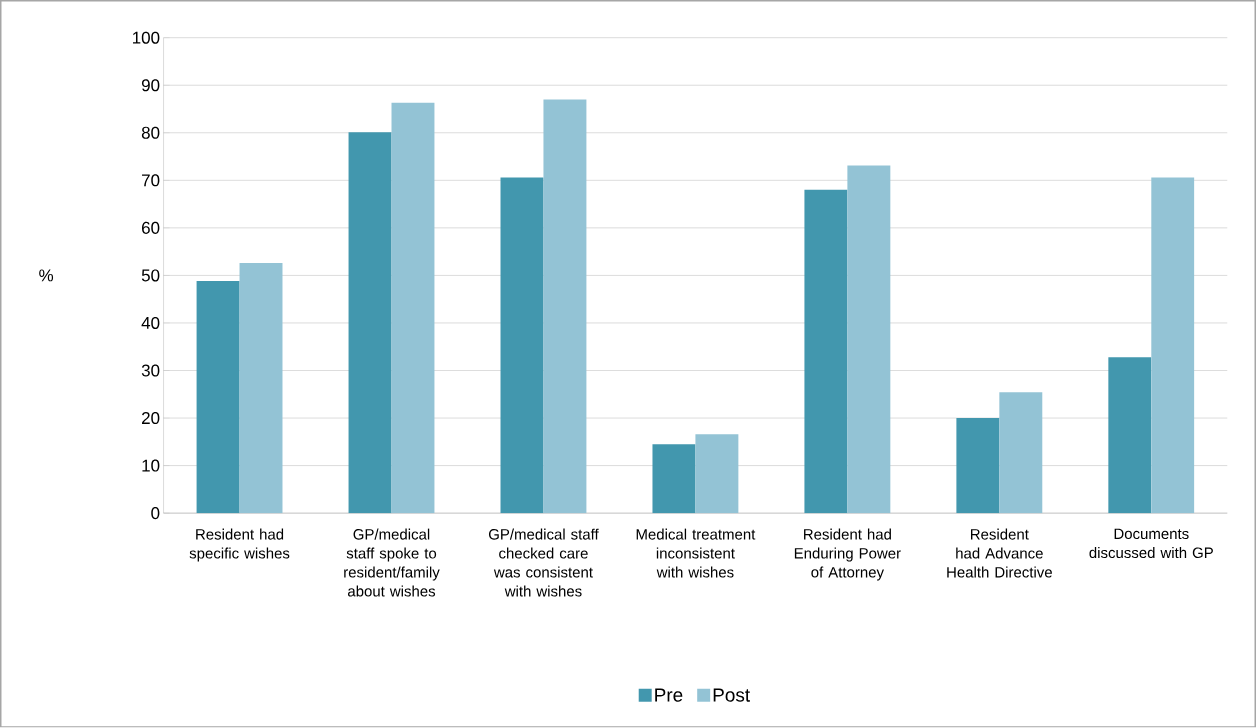  I want to click on x-tick-label: GP/medical staff spoke to resident/family about wishes, so click(392, 562).